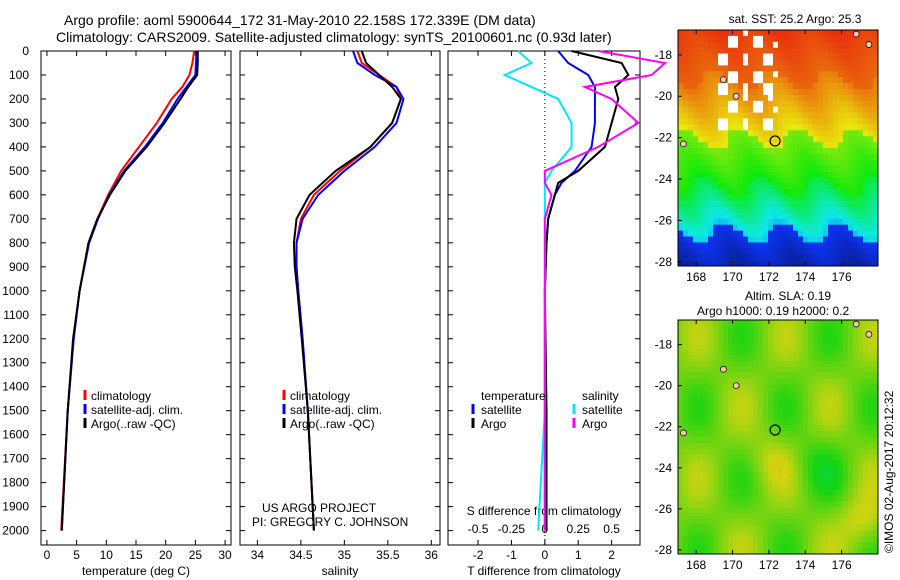 Image resolution: width=900 pixels, height=580 pixels. I want to click on argo-position-marker, so click(775, 141).